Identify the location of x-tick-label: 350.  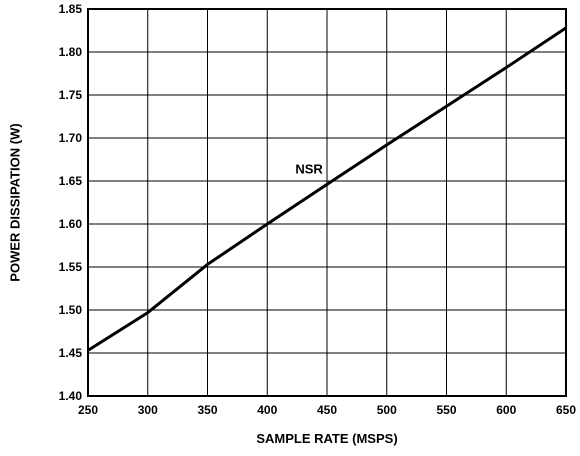
(207, 410).